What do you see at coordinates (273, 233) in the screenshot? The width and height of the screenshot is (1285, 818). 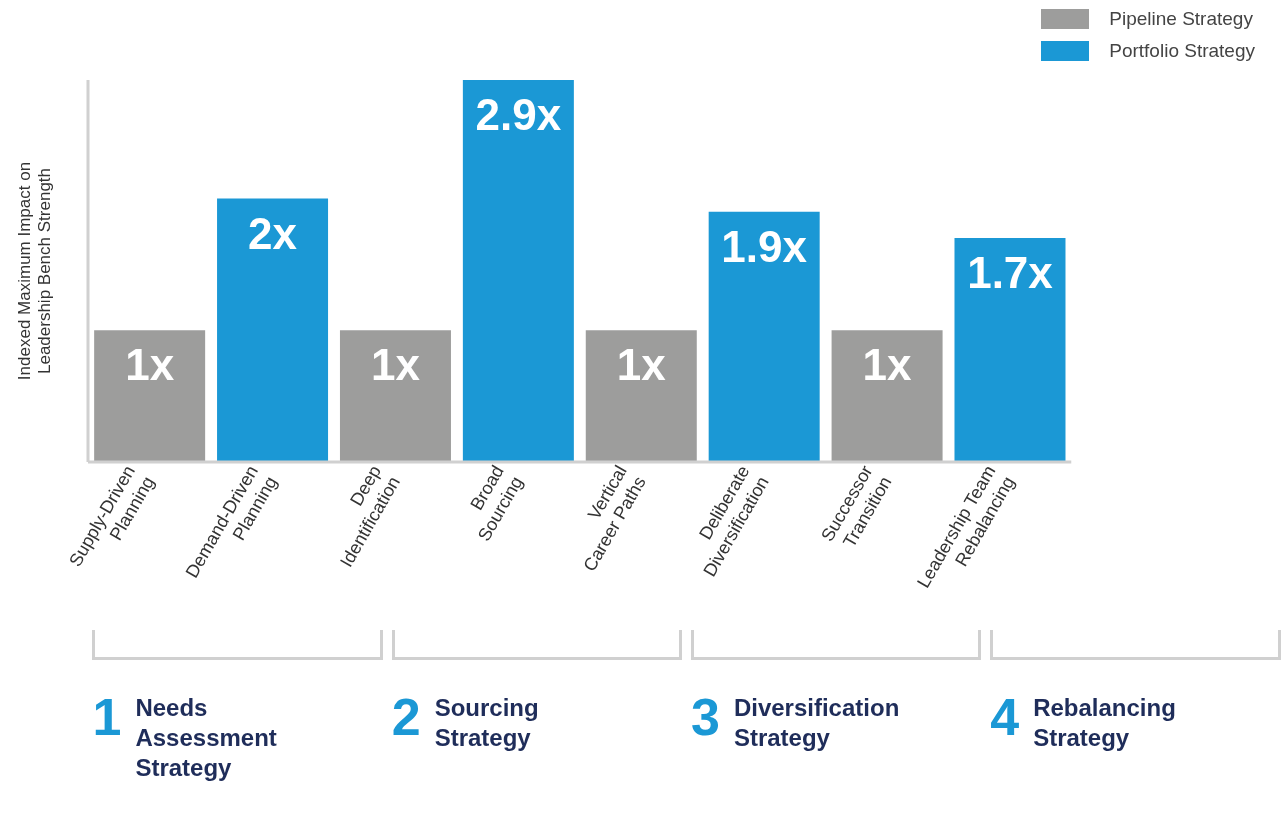 I see `data-label: 2x` at bounding box center [273, 233].